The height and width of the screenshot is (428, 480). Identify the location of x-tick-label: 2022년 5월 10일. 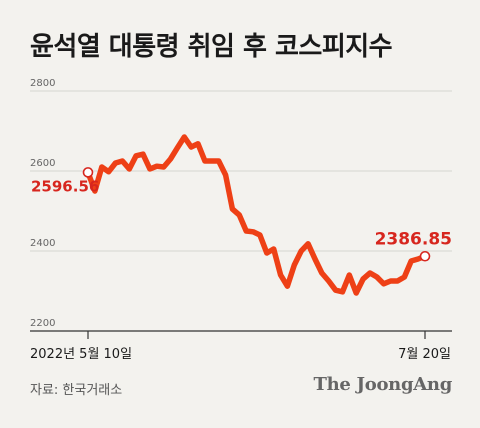
(81, 354).